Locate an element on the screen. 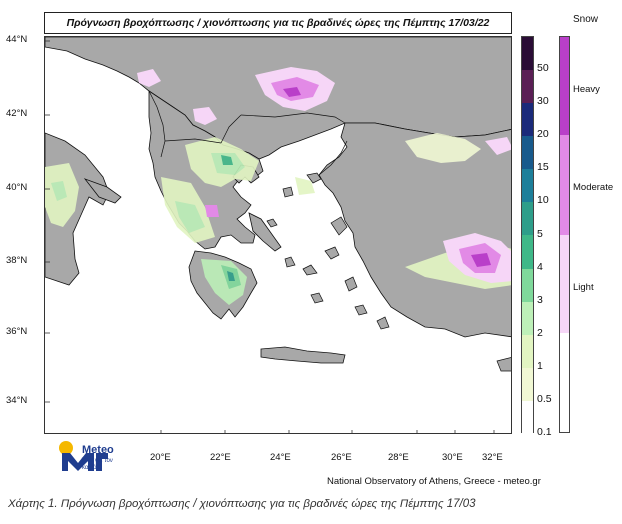 This screenshot has height=524, width=622. rain-tick-label: 4 is located at coordinates (540, 266).